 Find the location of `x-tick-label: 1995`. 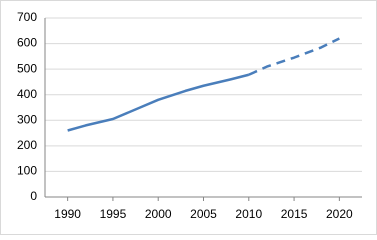

x-tick-label: 1995 is located at coordinates (113, 214).